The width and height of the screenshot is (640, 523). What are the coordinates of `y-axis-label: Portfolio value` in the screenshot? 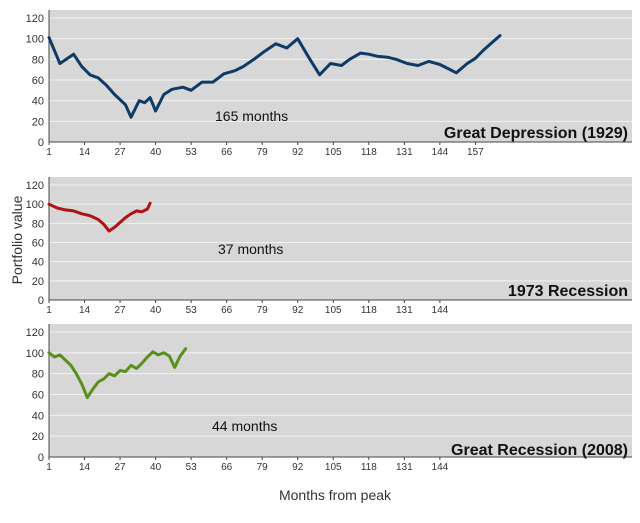 It's located at (17, 239).